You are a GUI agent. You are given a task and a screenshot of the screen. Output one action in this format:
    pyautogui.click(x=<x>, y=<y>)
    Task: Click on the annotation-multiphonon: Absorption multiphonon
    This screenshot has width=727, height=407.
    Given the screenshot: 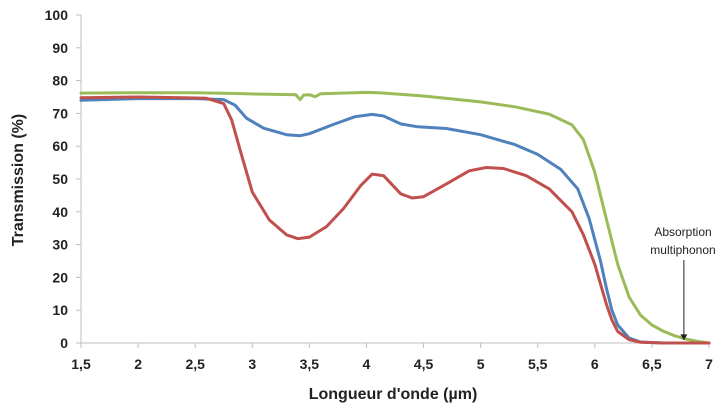 What is the action you would take?
    pyautogui.click(x=683, y=283)
    